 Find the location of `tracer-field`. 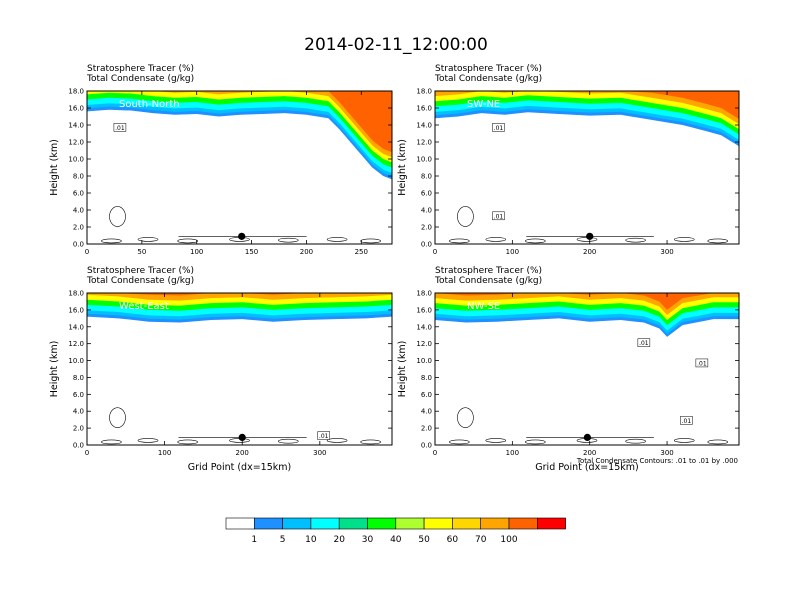

tracer-field is located at coordinates (239, 135).